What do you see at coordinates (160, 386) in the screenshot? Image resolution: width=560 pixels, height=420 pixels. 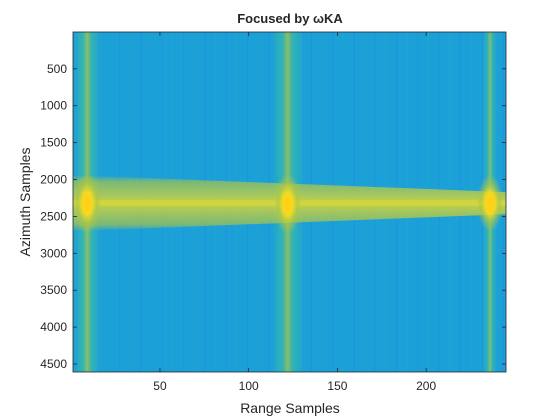 I see `x-tick-label: 50` at bounding box center [160, 386].